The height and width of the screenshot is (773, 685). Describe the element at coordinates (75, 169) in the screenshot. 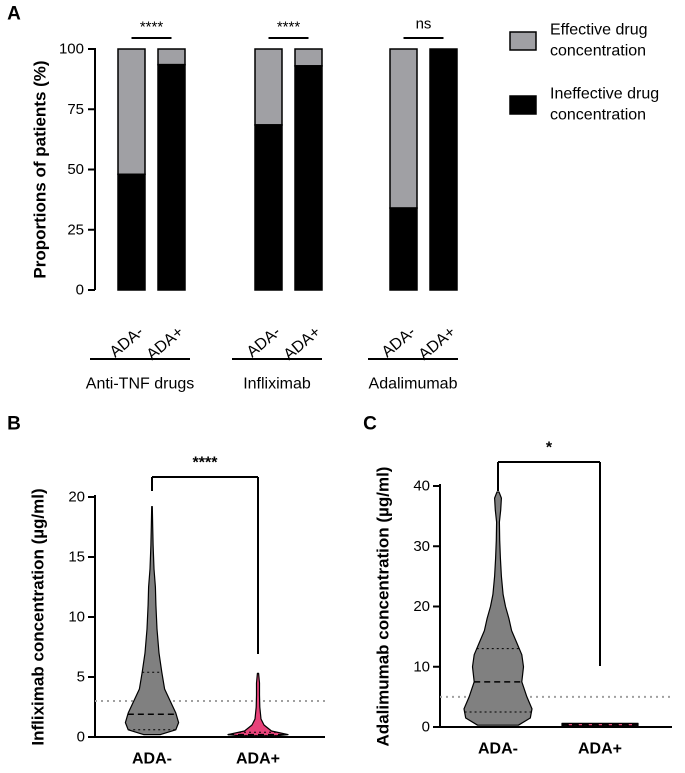

I see `y-tick-label-a: 50` at that location.